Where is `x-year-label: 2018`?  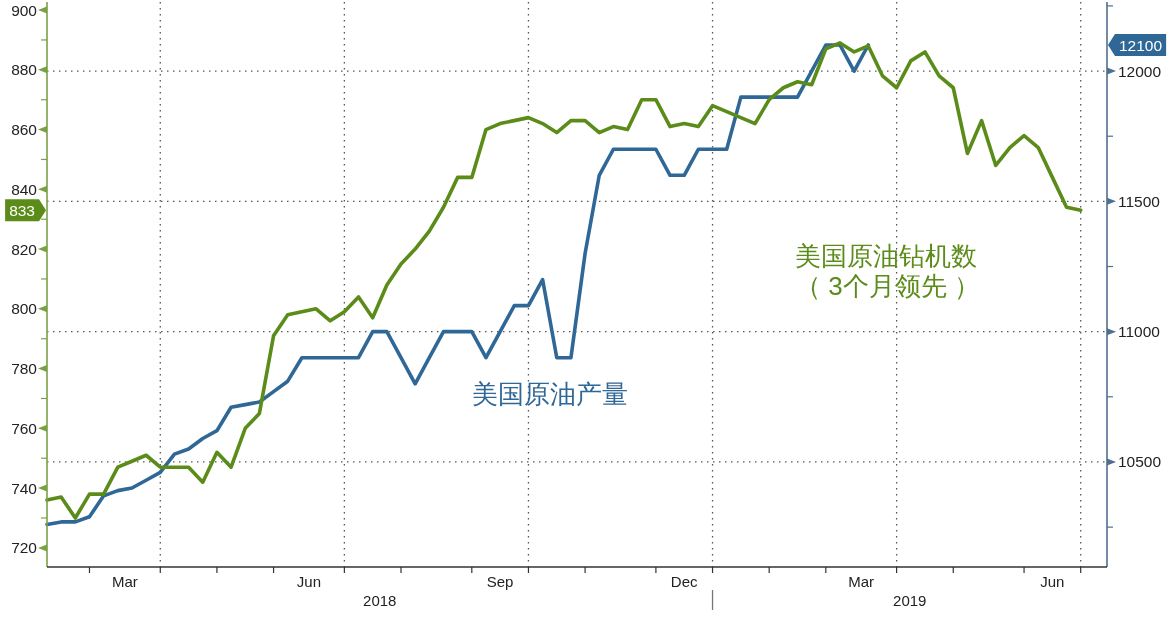 x-year-label: 2018 is located at coordinates (380, 600).